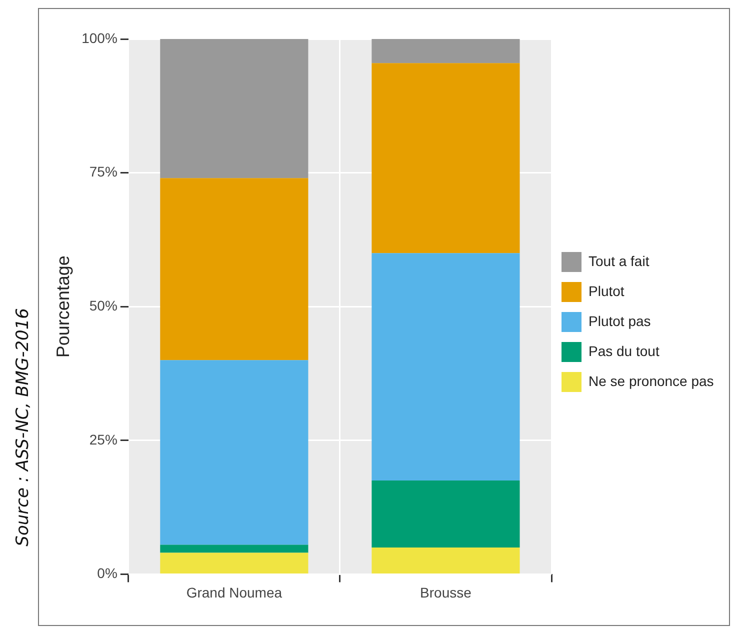 The image size is (740, 634). I want to click on y-tick-label: 25%, so click(103, 439).